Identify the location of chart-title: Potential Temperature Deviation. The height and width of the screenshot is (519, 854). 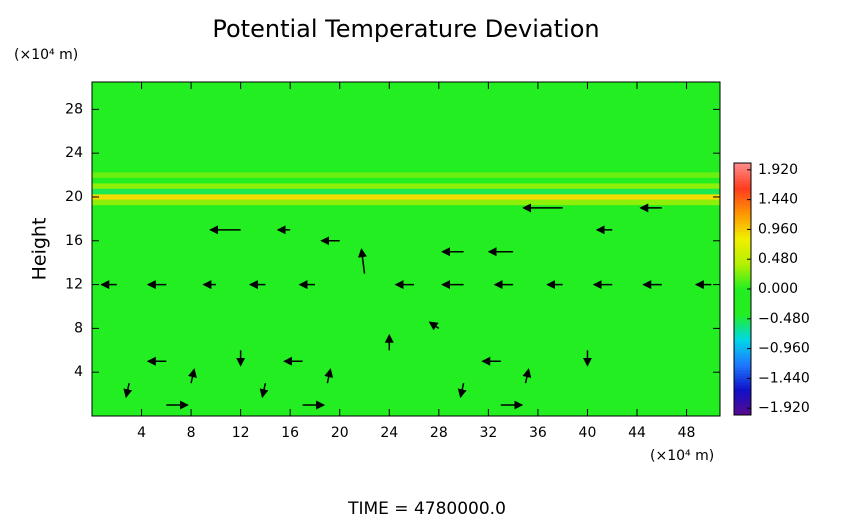
(405, 29).